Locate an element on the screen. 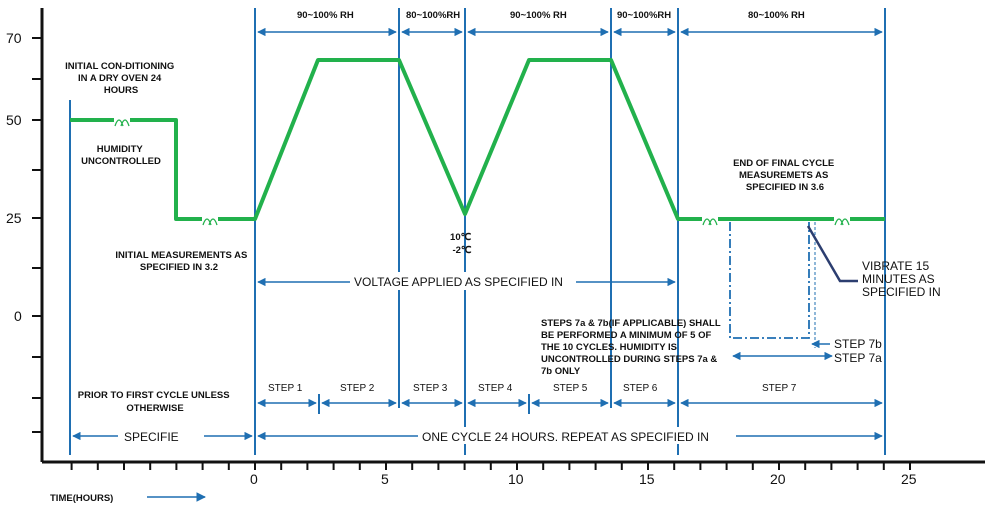  y-tick-label-70: 70 is located at coordinates (14, 38).